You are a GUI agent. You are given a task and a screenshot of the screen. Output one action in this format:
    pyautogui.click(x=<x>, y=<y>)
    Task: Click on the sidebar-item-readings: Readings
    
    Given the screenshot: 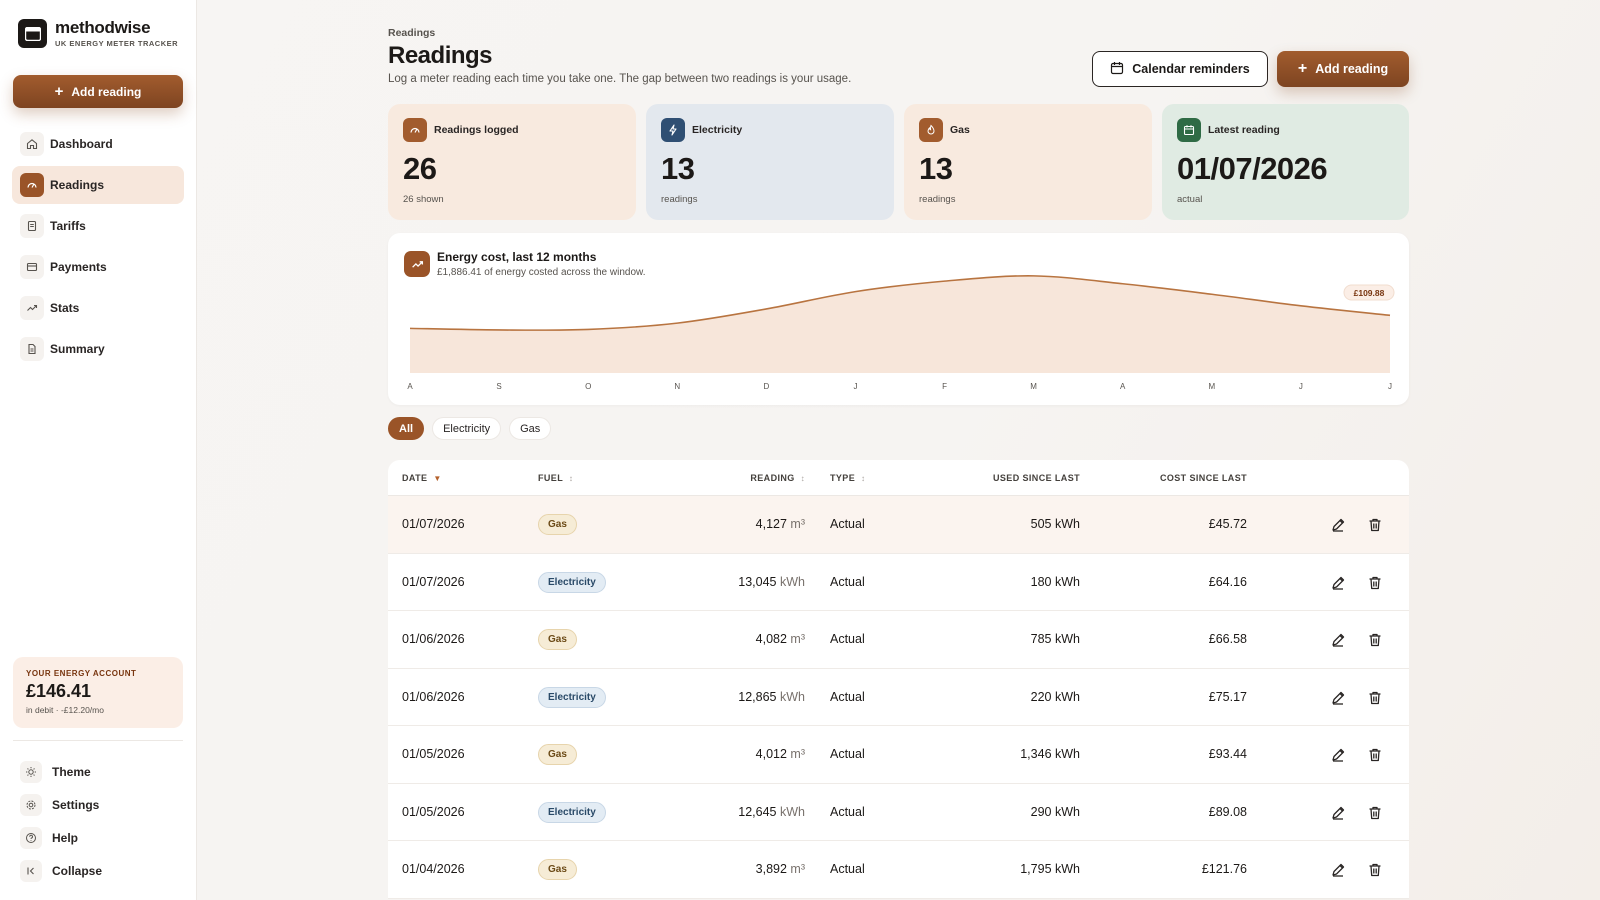 What is the action you would take?
    pyautogui.click(x=98, y=185)
    